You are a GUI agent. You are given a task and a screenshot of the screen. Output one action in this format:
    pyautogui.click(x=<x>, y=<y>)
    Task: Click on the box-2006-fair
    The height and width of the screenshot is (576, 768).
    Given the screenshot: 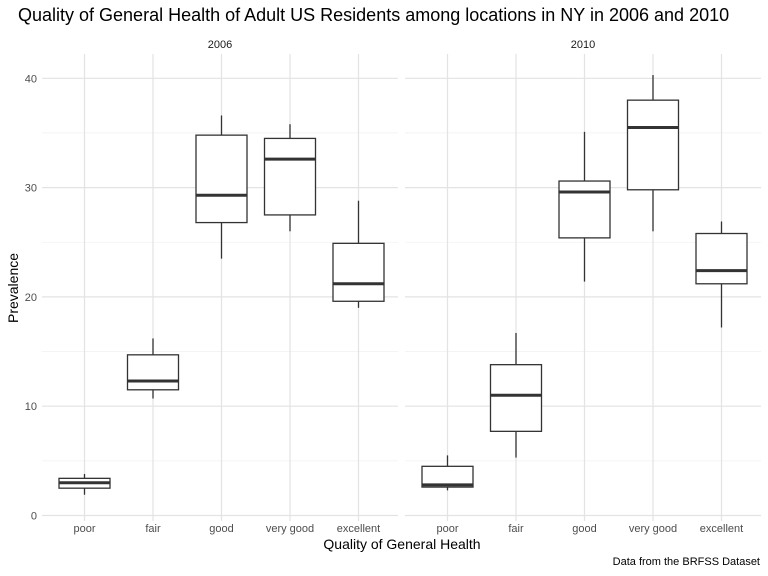 What is the action you would take?
    pyautogui.click(x=153, y=372)
    